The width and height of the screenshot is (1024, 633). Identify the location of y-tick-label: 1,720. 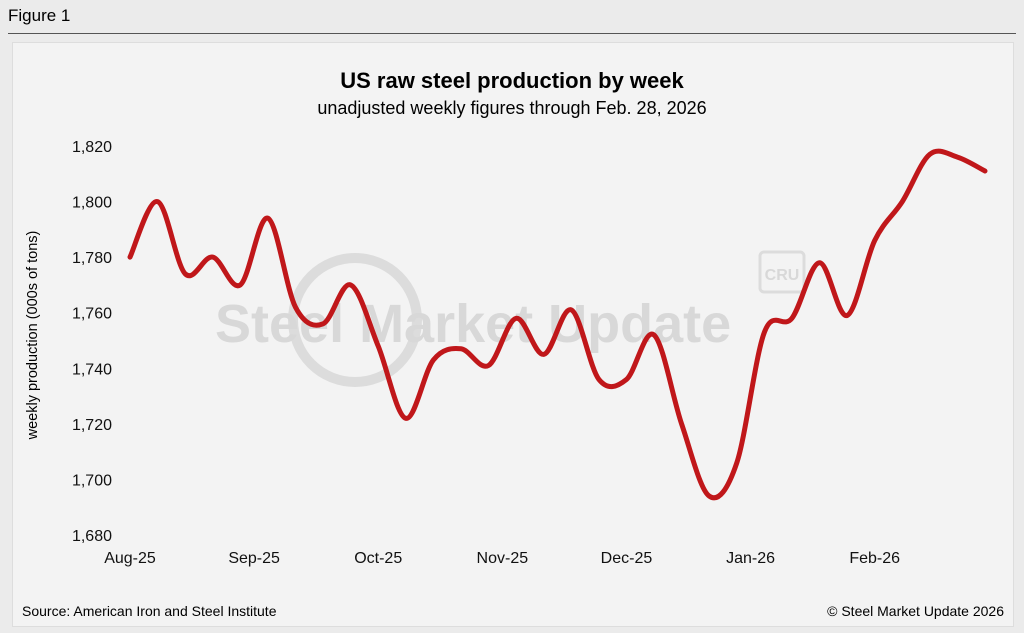
(92, 425).